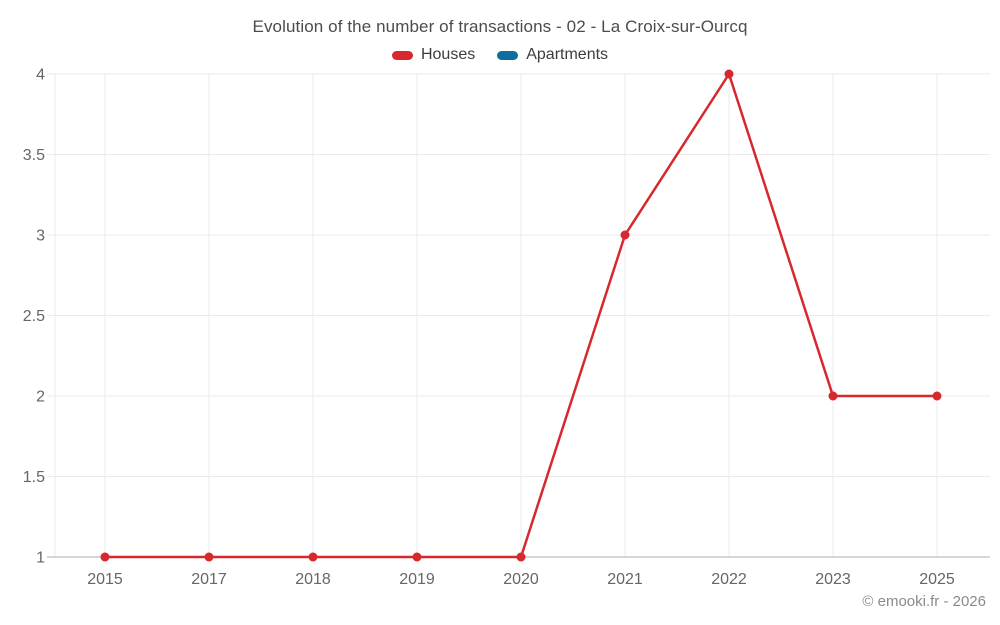  I want to click on x-tick-label-2019: 2019, so click(417, 579).